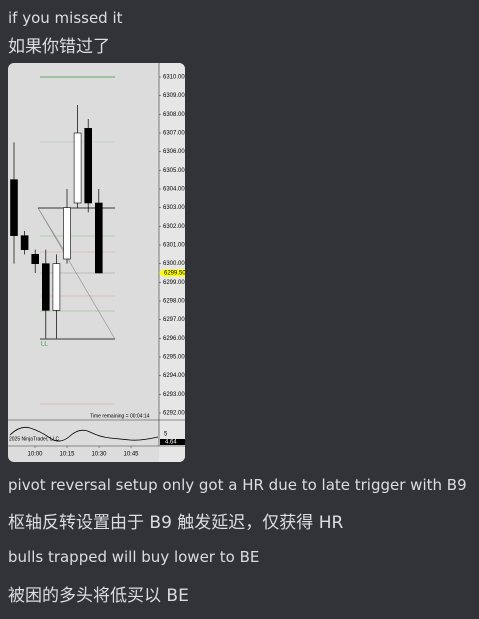 The height and width of the screenshot is (619, 479). I want to click on current-price-label: 6299.50, so click(174, 274).